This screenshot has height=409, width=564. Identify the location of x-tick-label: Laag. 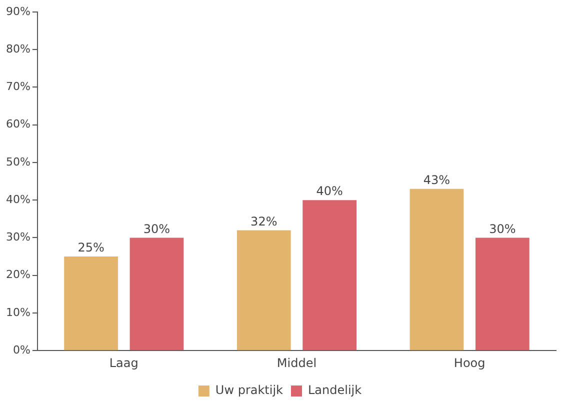
(123, 363).